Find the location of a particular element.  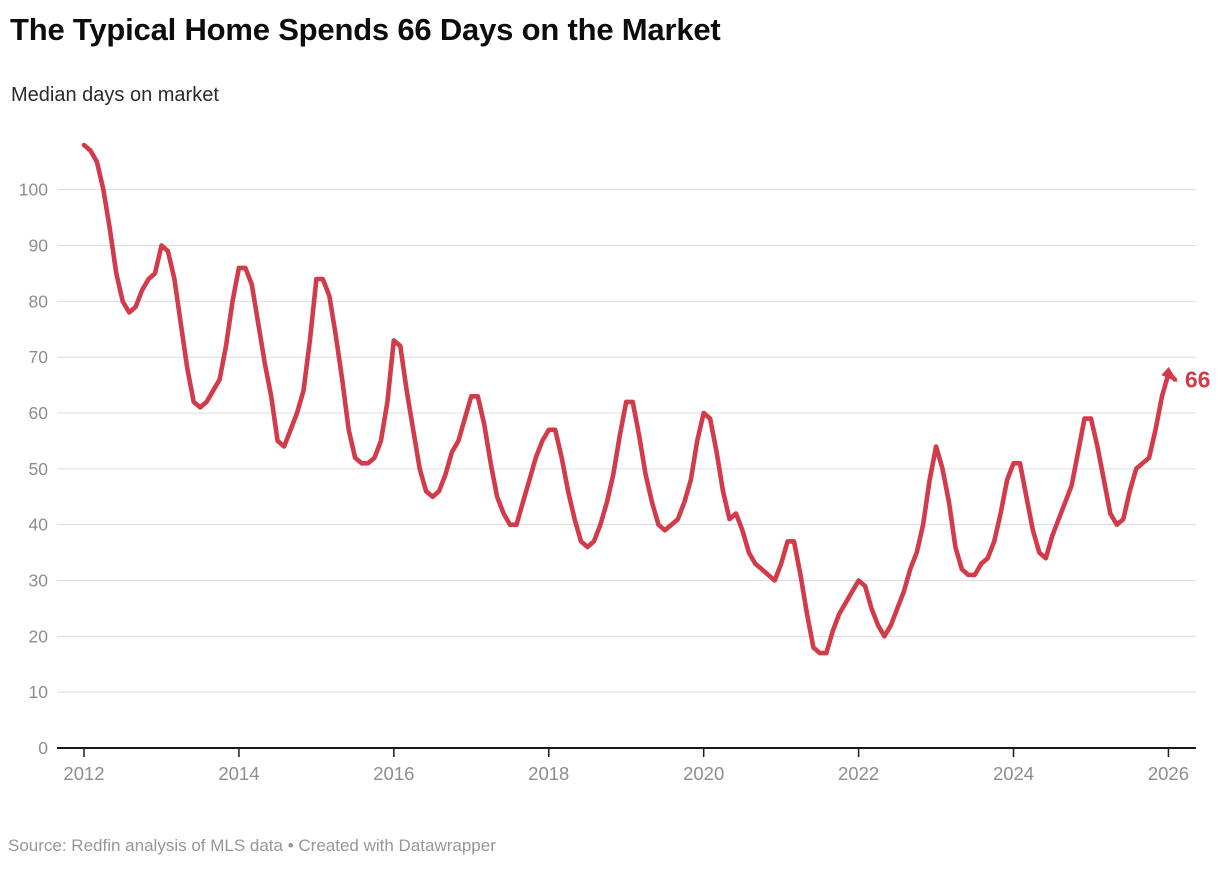

y-tick-label: 20 is located at coordinates (39, 636).